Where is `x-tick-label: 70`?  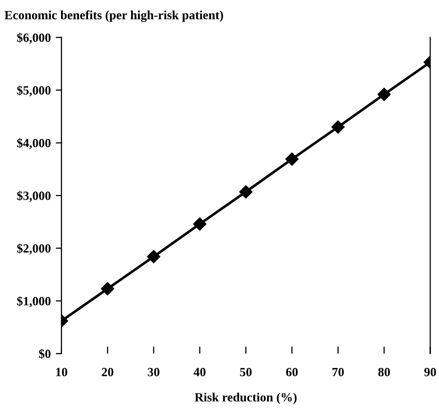
x-tick-label: 70 is located at coordinates (338, 372).